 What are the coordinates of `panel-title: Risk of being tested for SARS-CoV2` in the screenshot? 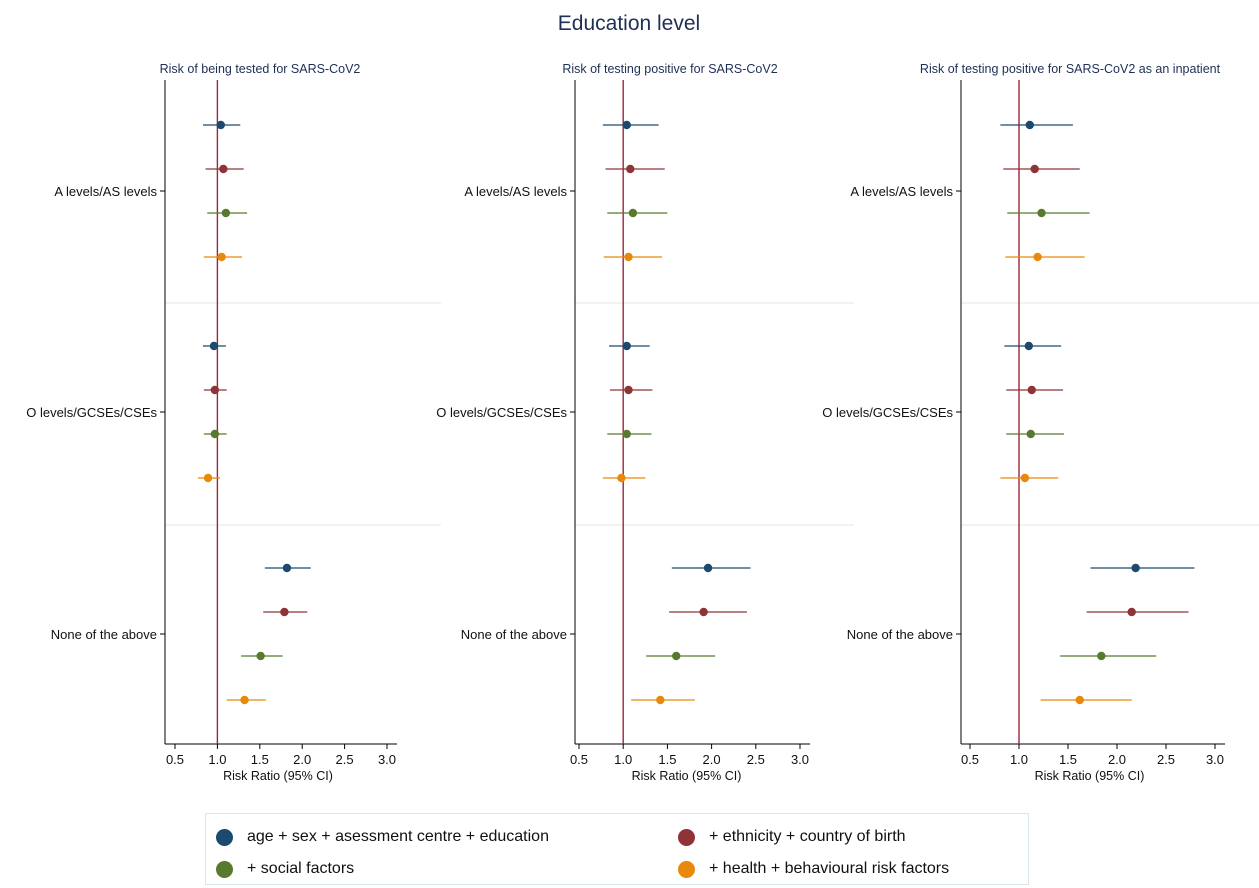 It's located at (260, 69).